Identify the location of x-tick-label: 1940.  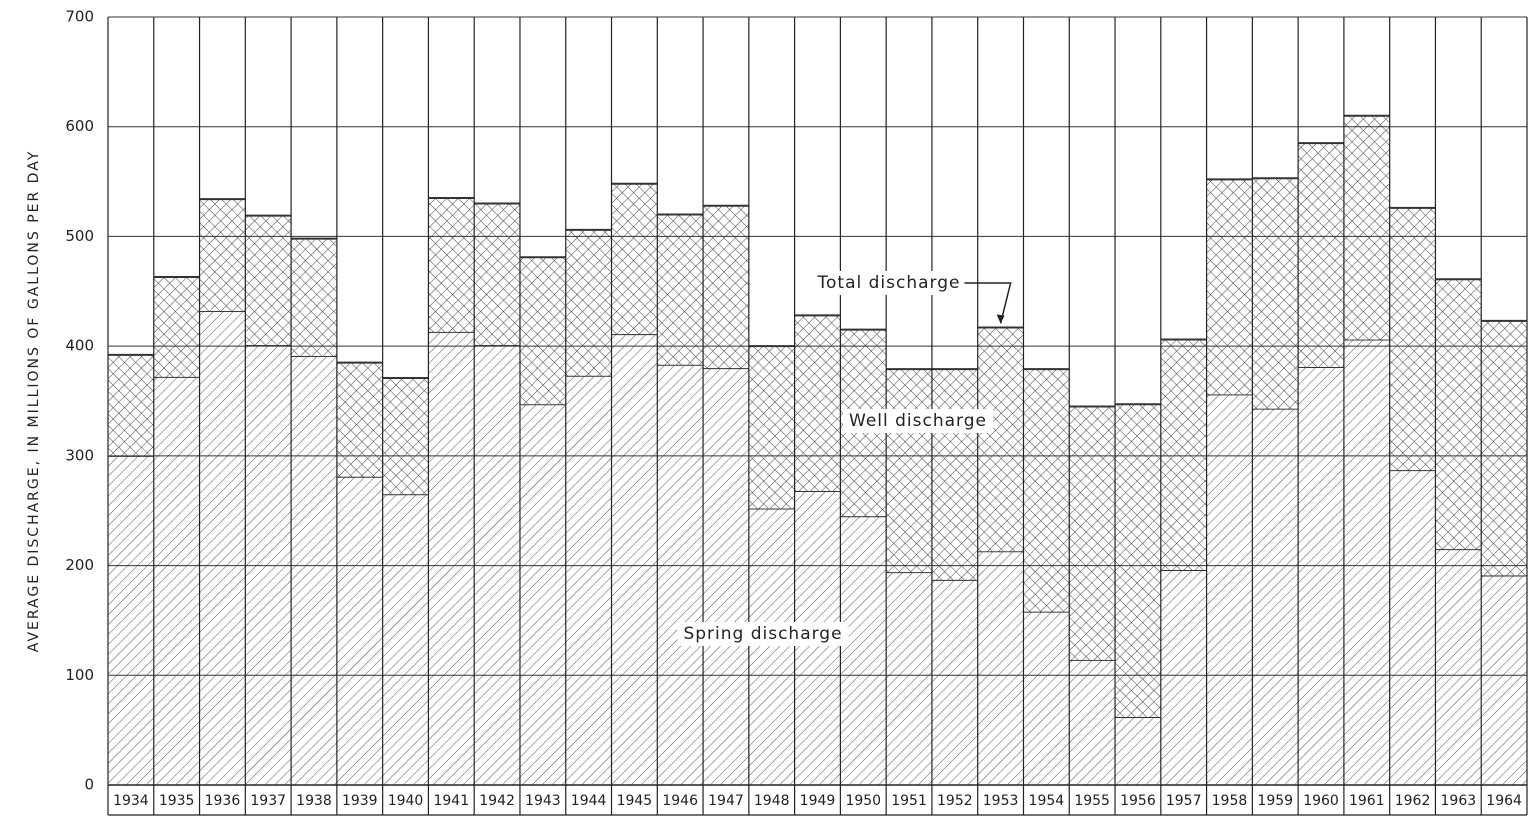
(406, 801).